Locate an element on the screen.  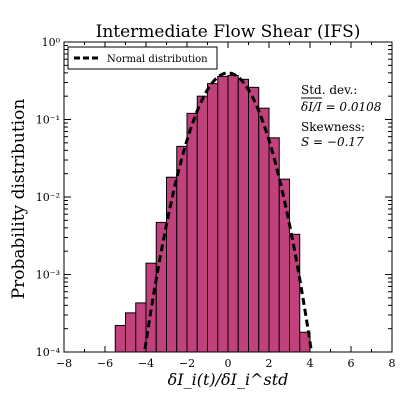
y-tick-label: 10⁻⁴ is located at coordinates (48, 352).